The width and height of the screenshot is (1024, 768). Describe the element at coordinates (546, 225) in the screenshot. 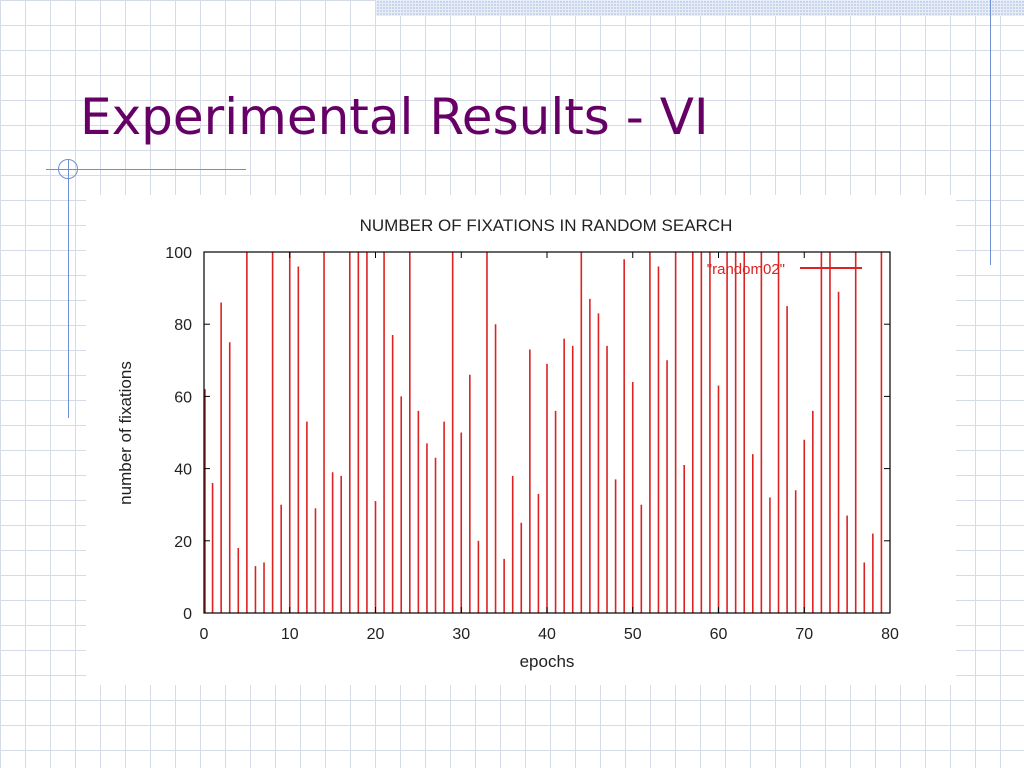

I see `chart-title: NUMBER OF FIXATIONS IN RANDOM SEARCH` at that location.